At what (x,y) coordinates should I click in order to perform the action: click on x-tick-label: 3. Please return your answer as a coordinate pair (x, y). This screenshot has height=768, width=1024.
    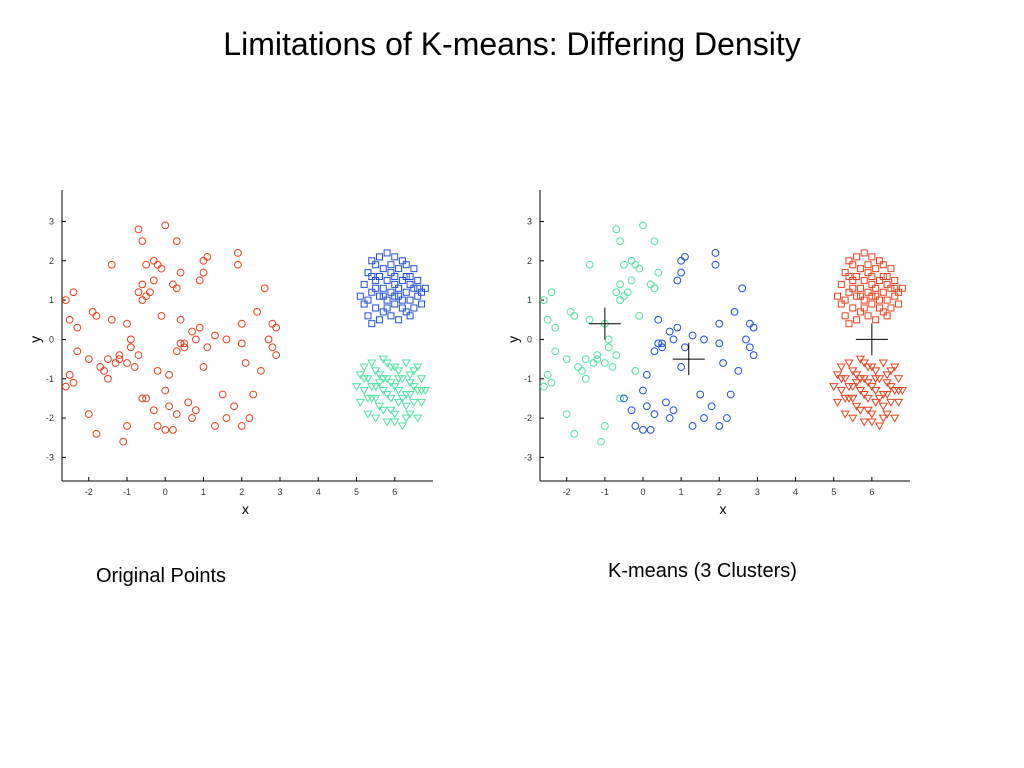
    Looking at the image, I should click on (280, 492).